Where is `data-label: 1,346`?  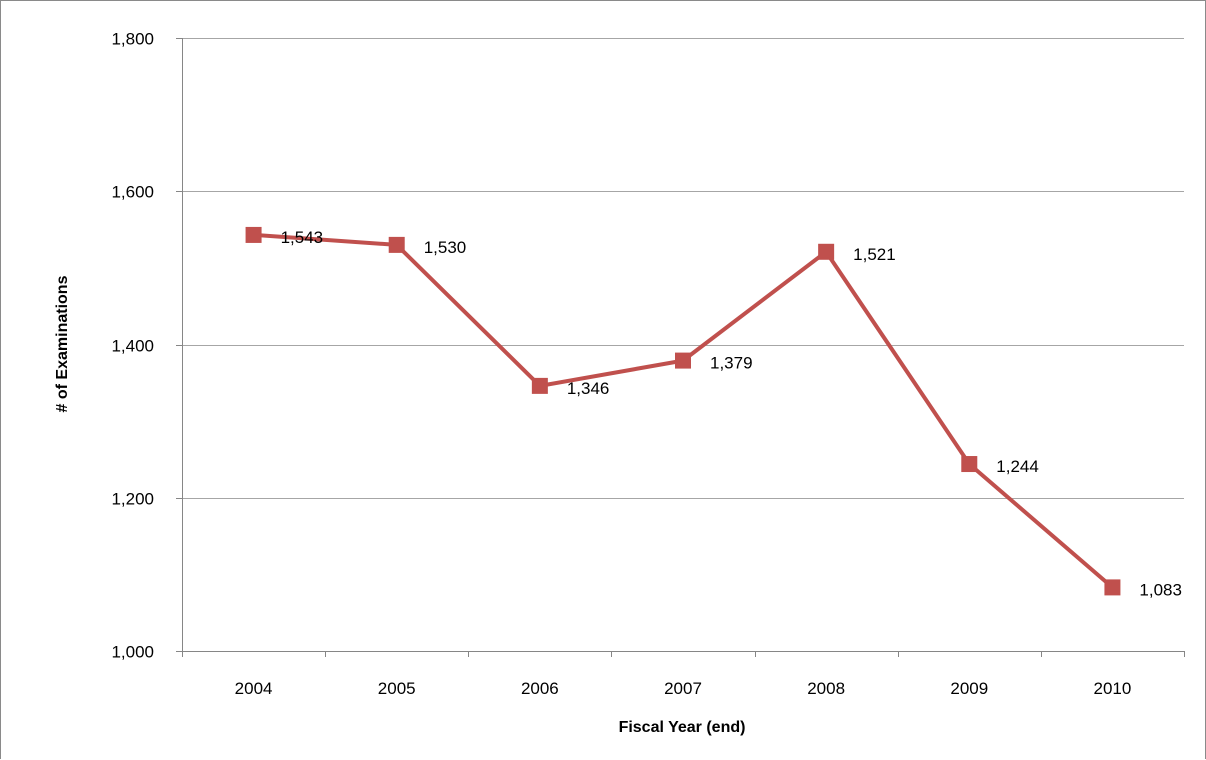
data-label: 1,346 is located at coordinates (588, 388).